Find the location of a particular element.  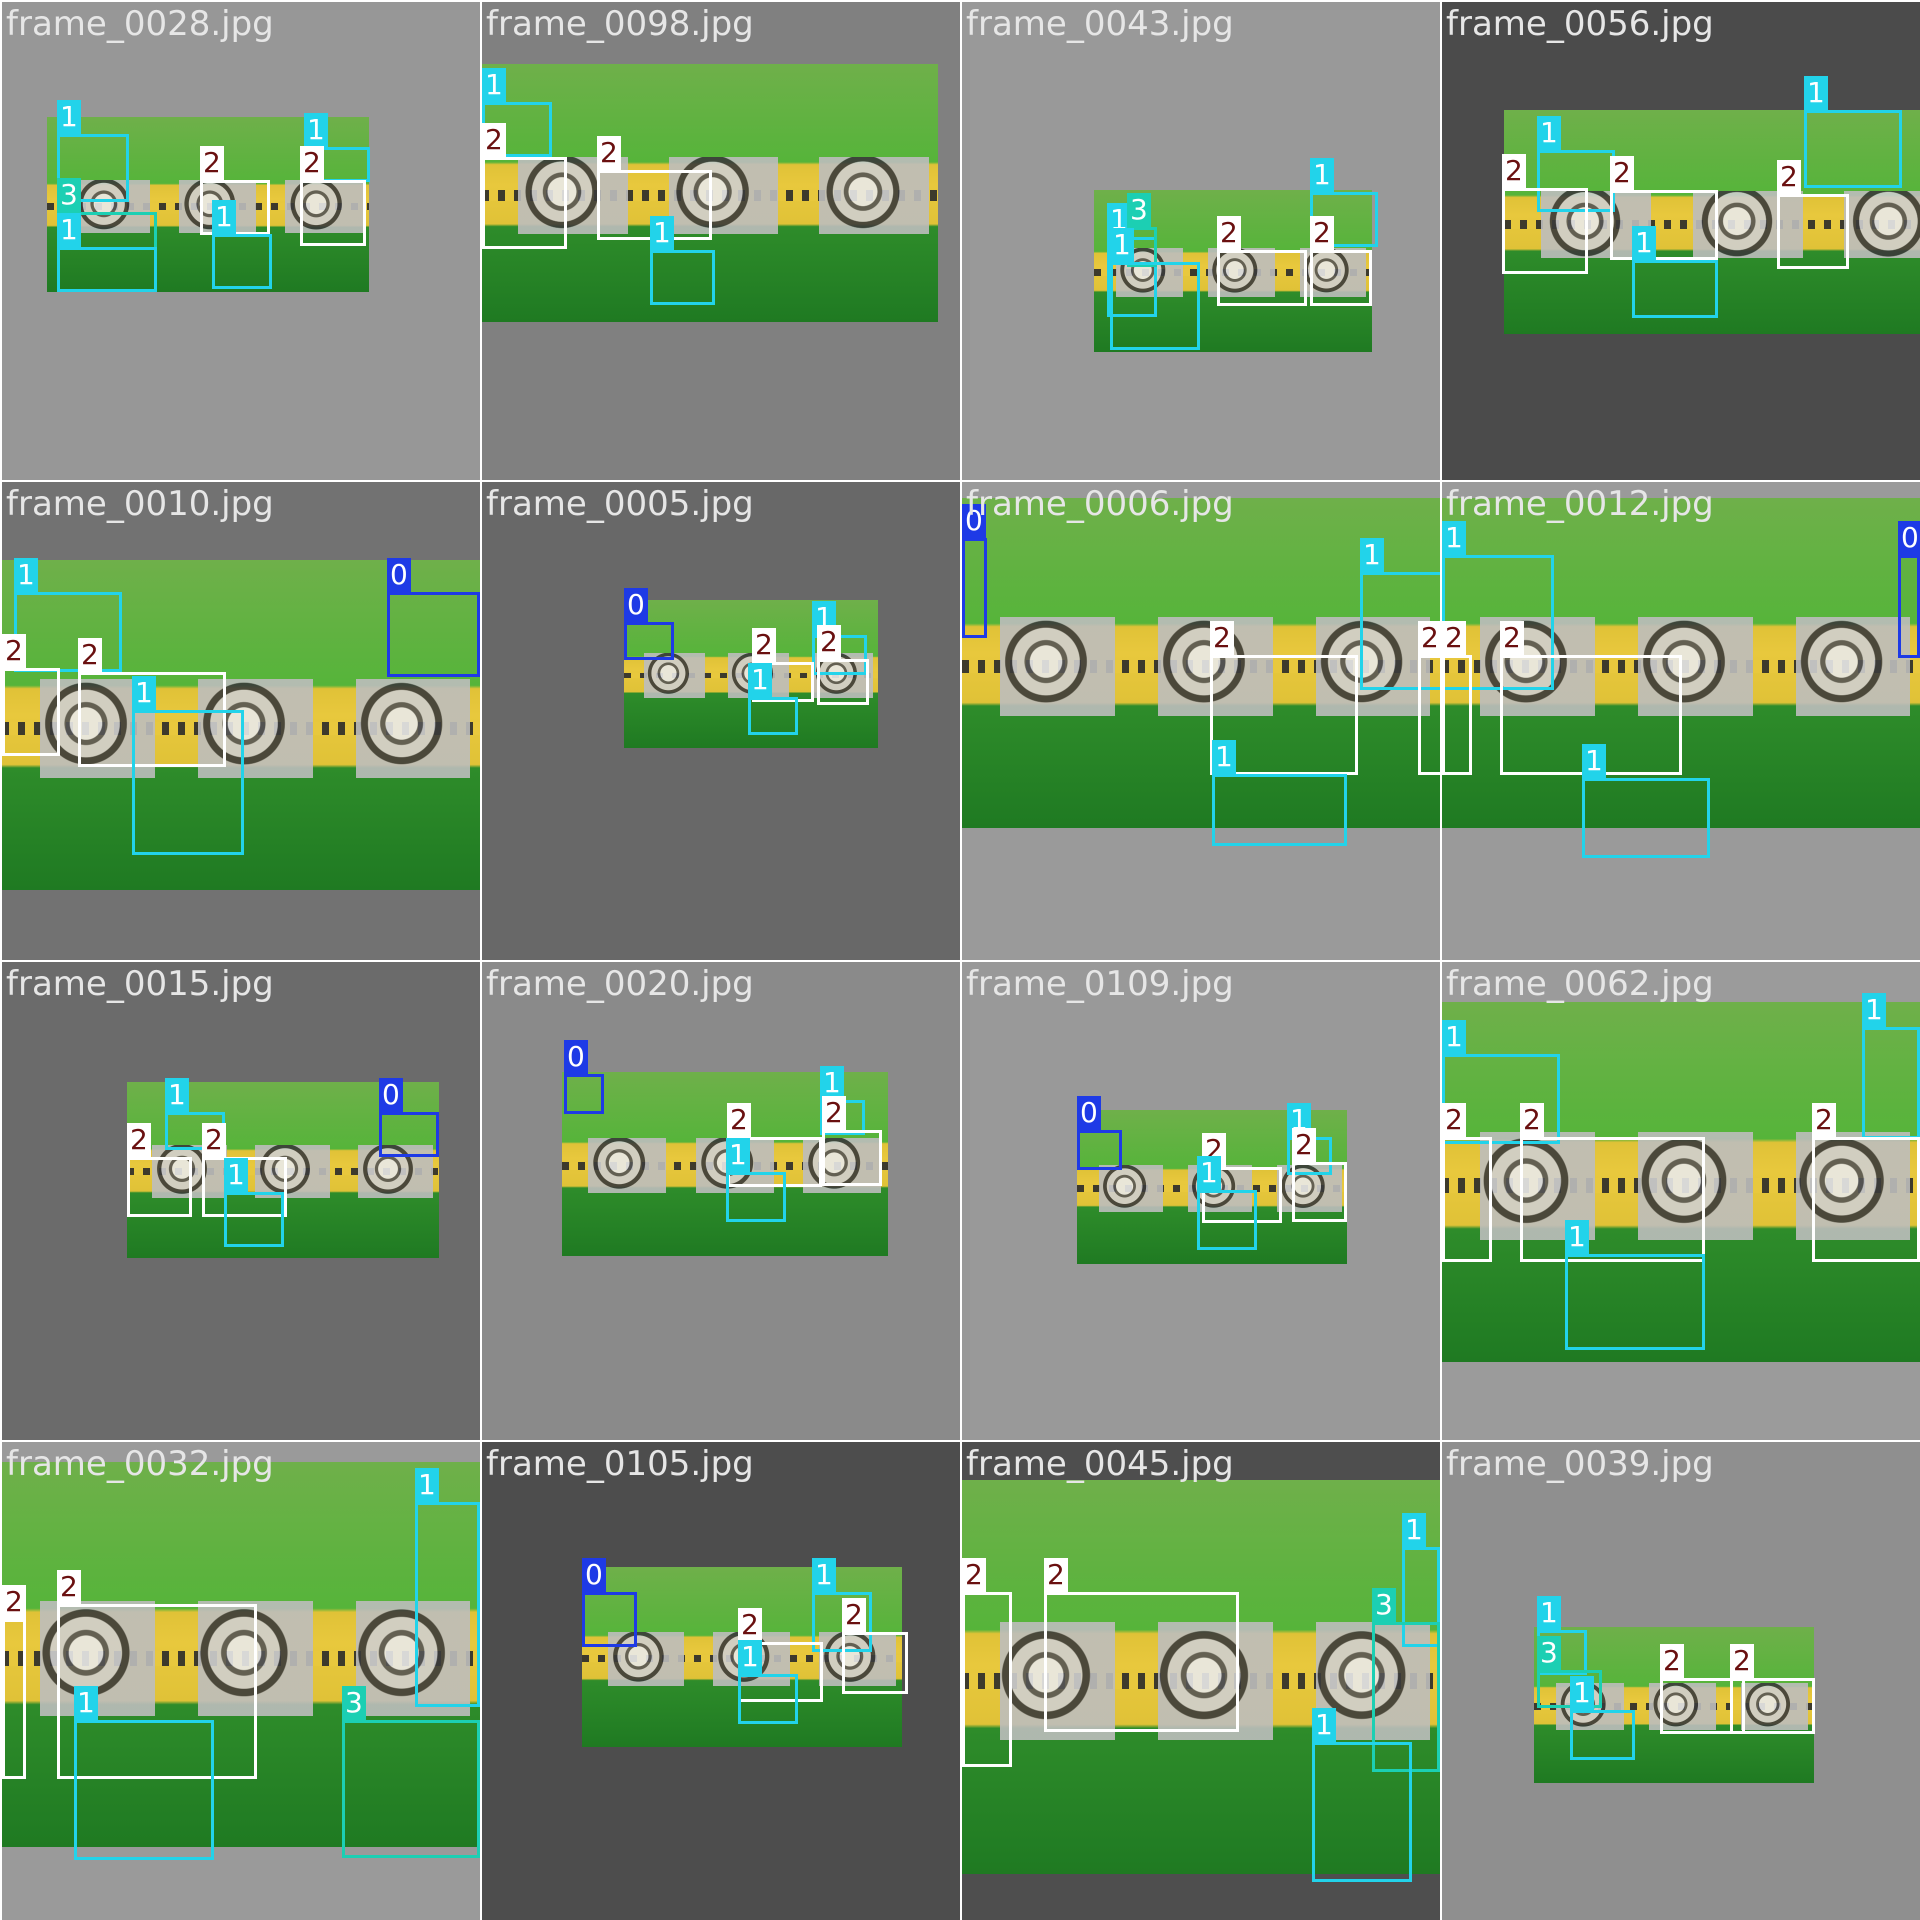

tile-frame-0062: frame_0062.jpg 1 1 2 2 2 1 is located at coordinates (1681, 1201).